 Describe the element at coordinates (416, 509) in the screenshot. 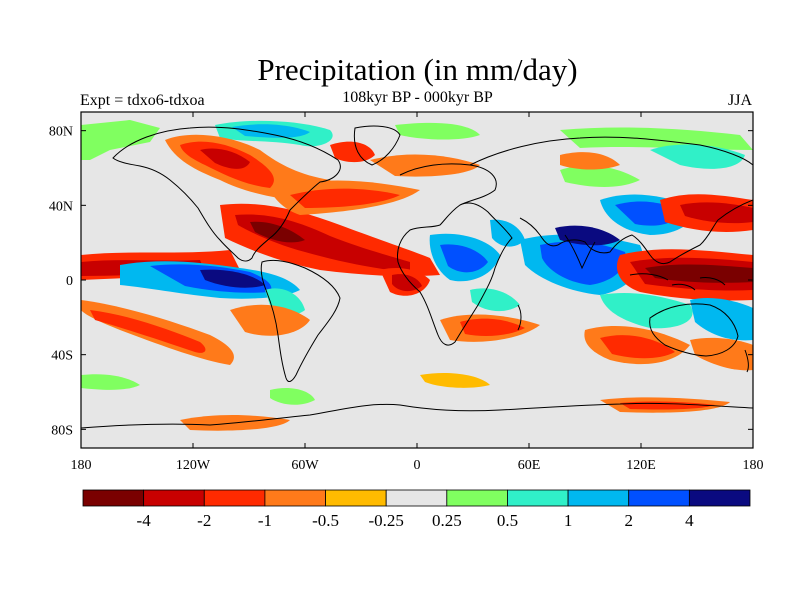

I see `colorbar: -4 -2 -1 -0.5 -0.25 0.25 0.5 1 2 4` at that location.